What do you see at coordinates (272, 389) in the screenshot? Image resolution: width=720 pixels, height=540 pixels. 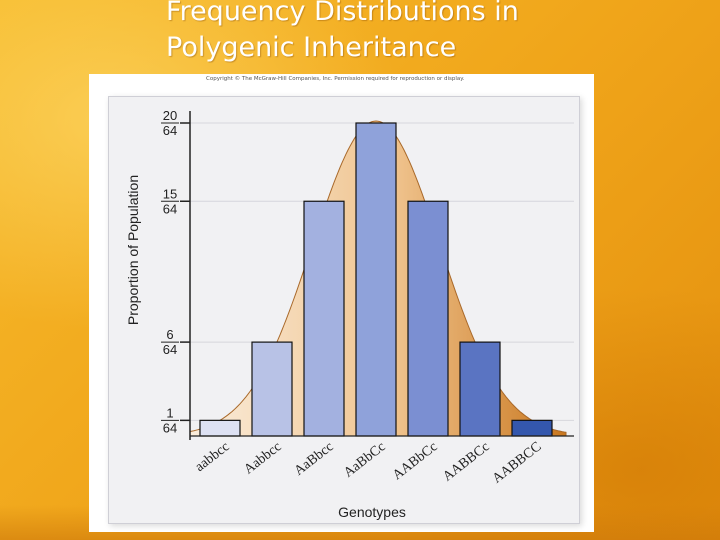 I see `bar-Aabbcc` at bounding box center [272, 389].